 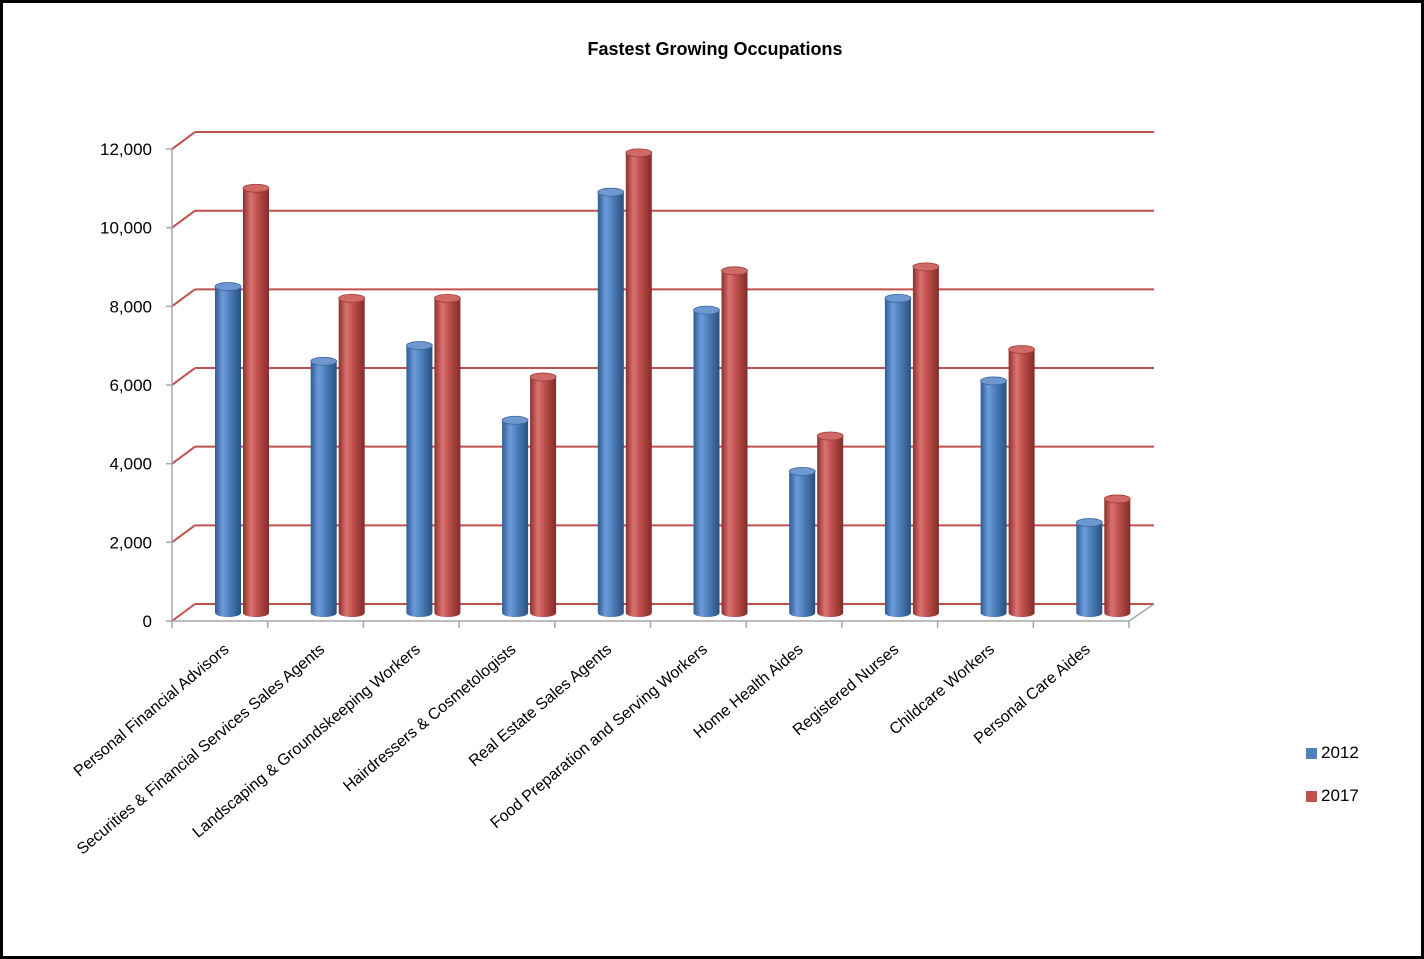 What do you see at coordinates (543, 377) in the screenshot?
I see `bar-2017-3-top` at bounding box center [543, 377].